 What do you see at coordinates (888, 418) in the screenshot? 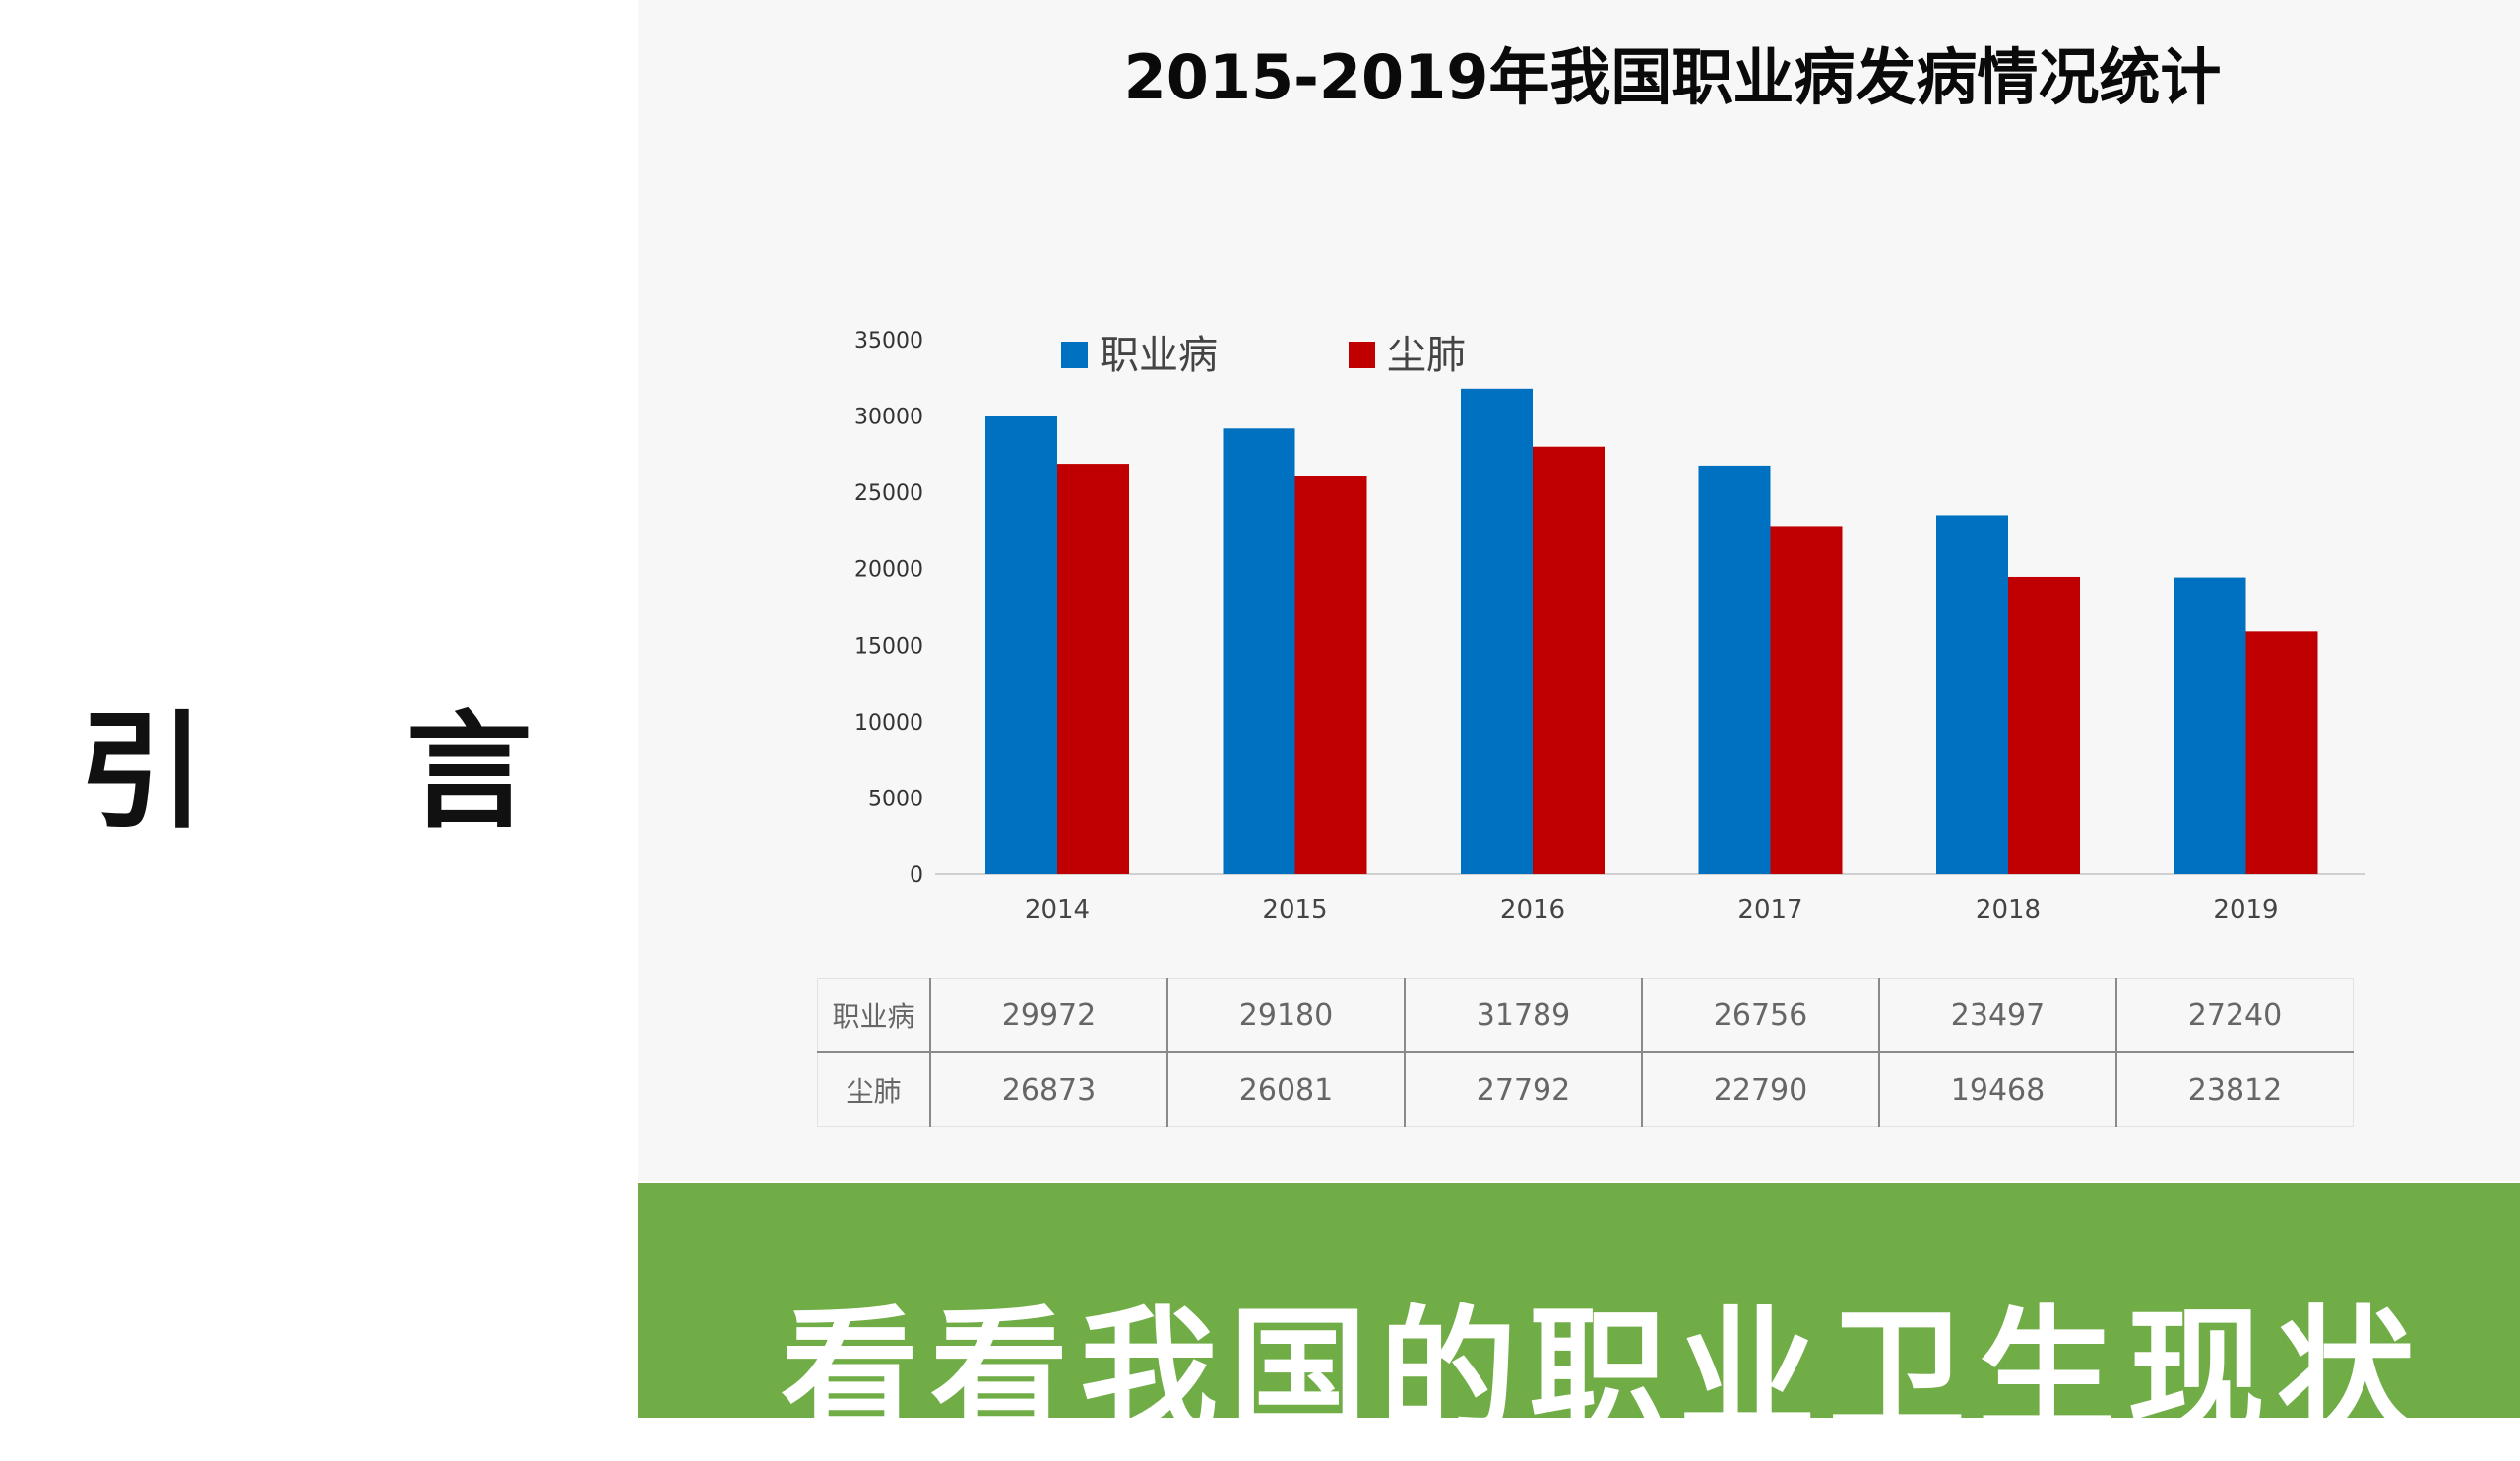
I see `y-tick-label: 30000` at bounding box center [888, 418].